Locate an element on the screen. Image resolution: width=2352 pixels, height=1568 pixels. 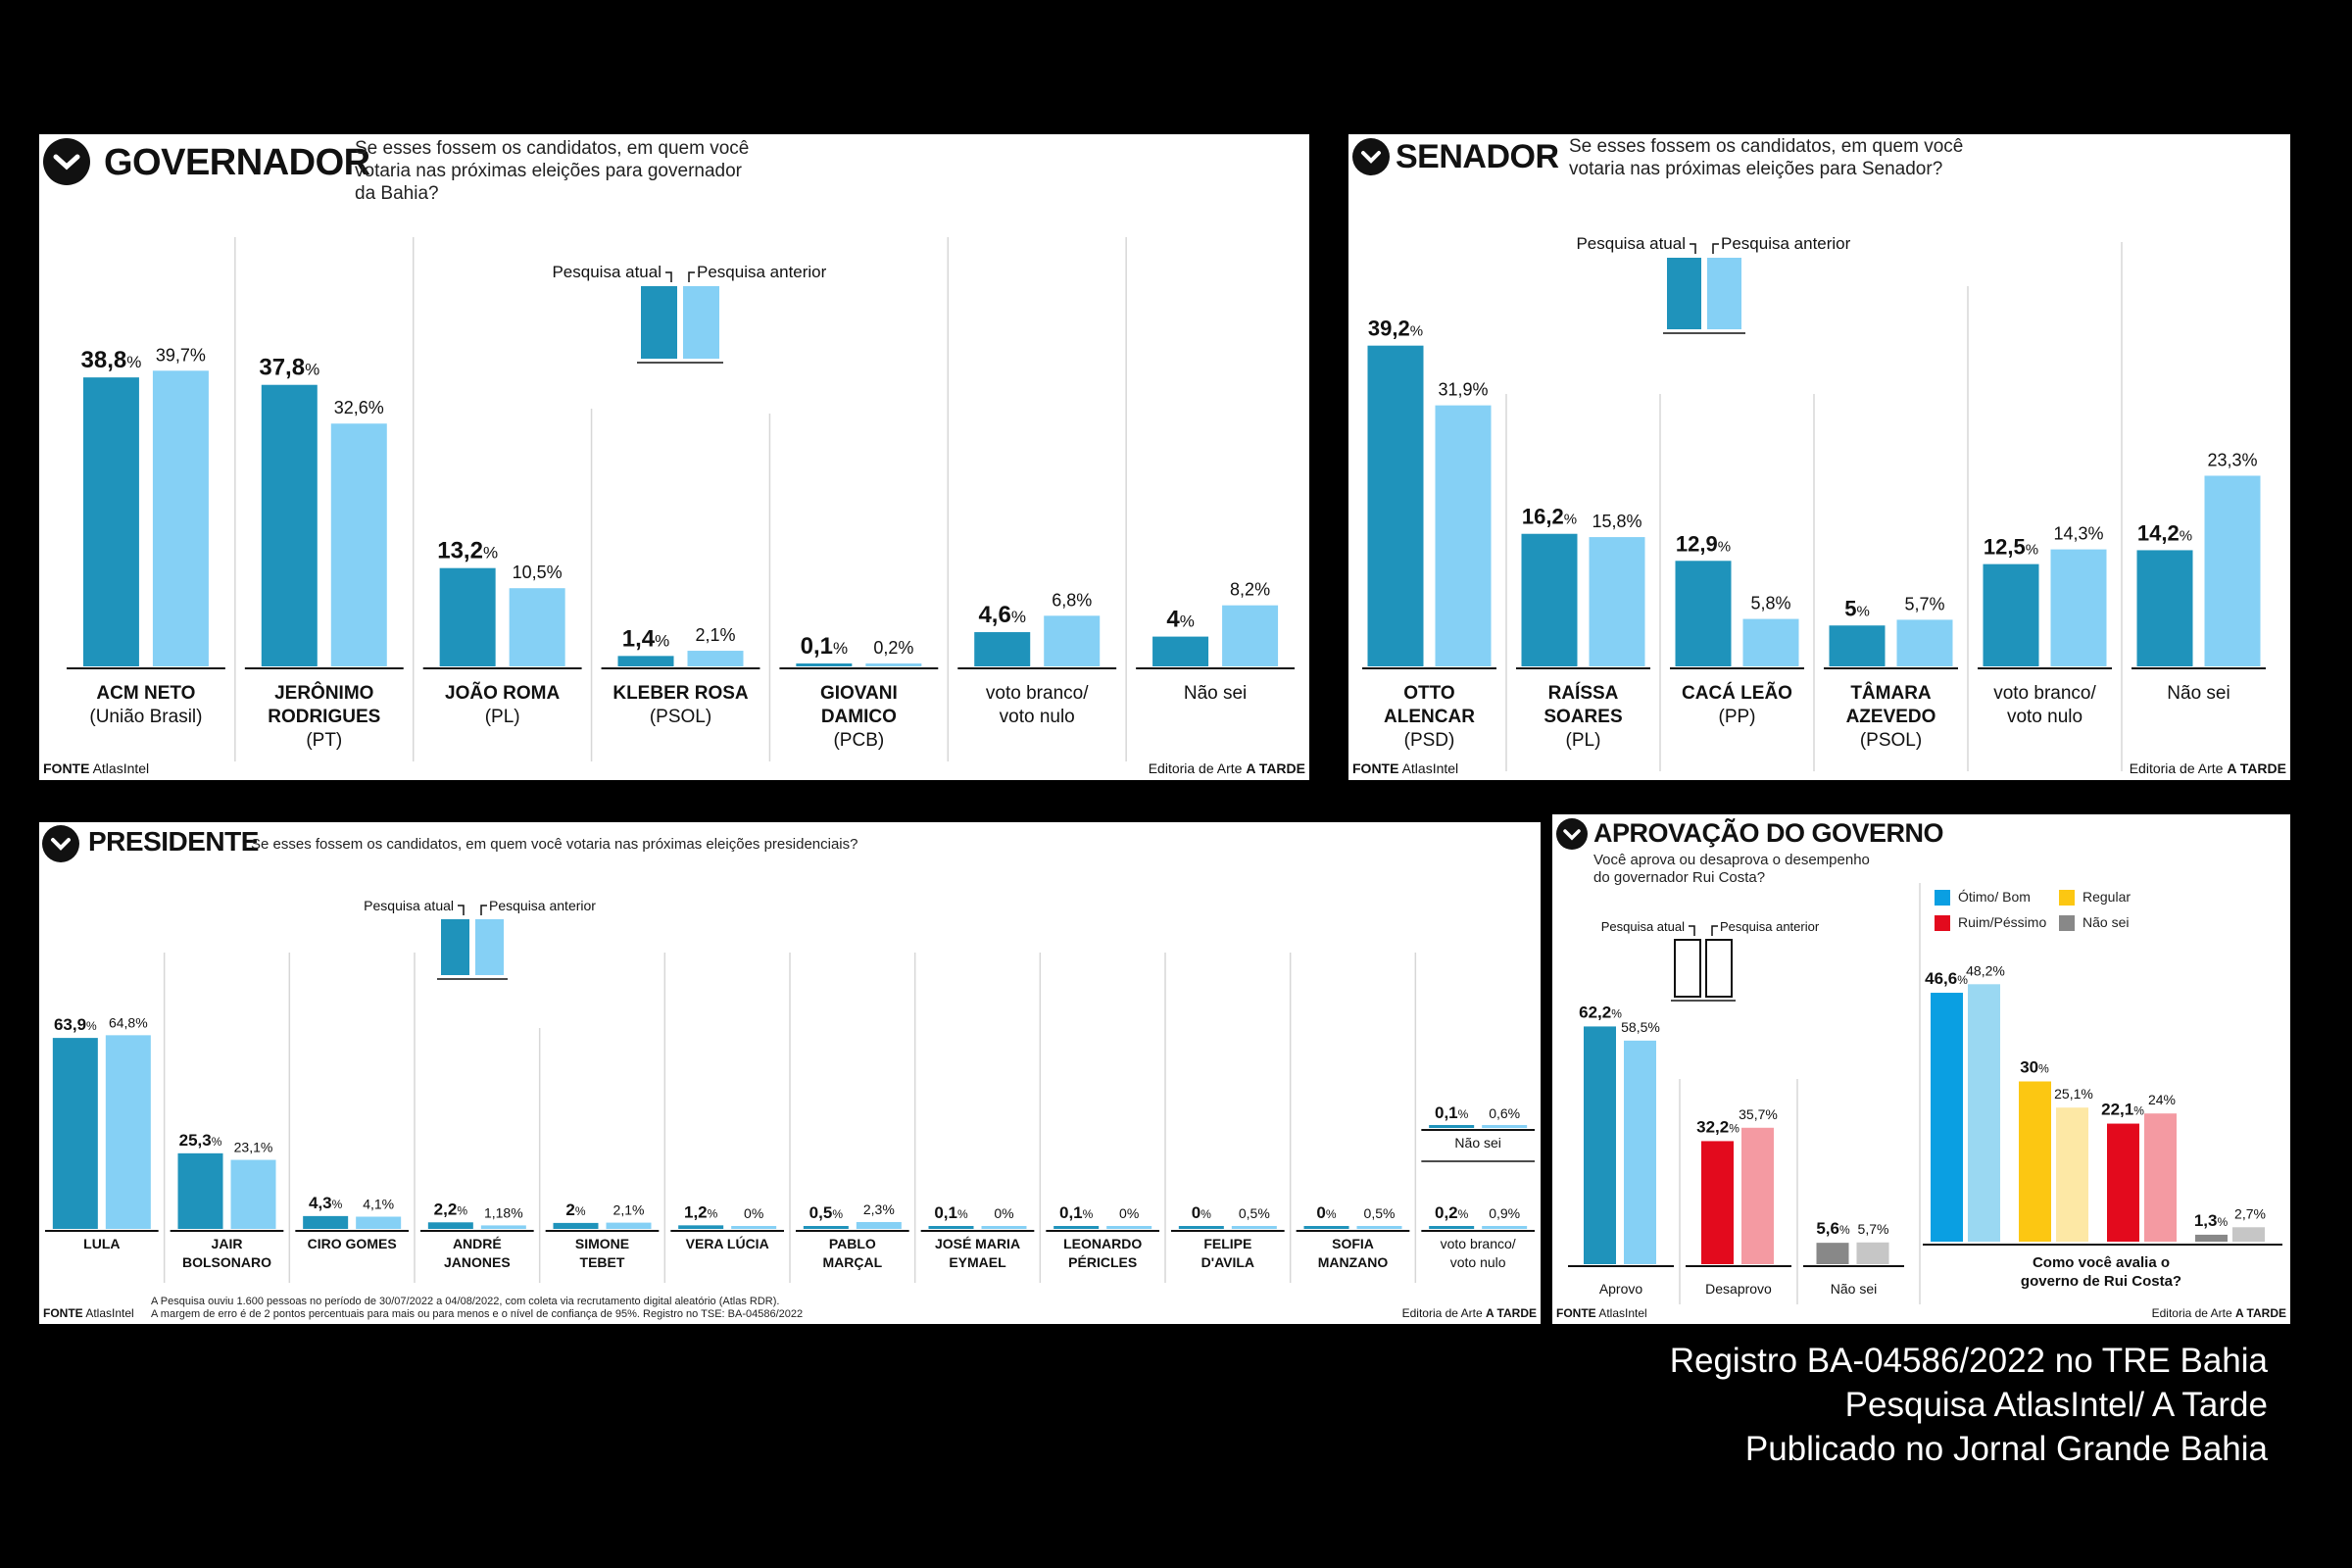
data-label-current: 1,2% is located at coordinates (701, 1211).